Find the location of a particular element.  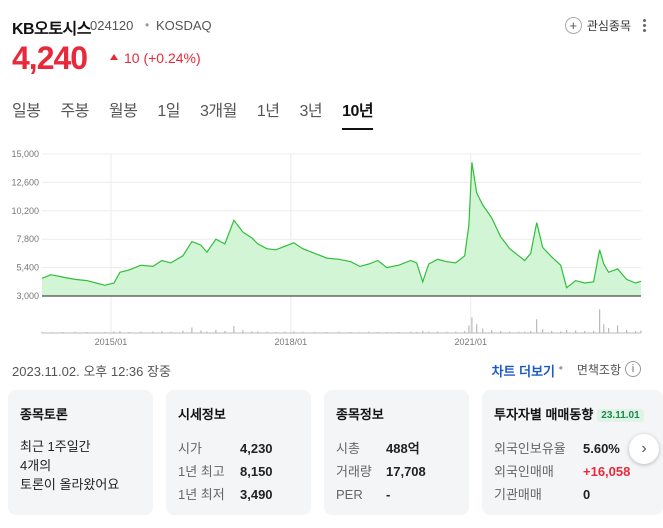

investor-trend-title: 투자자별 매매동향 23.11.01 is located at coordinates (572, 413).